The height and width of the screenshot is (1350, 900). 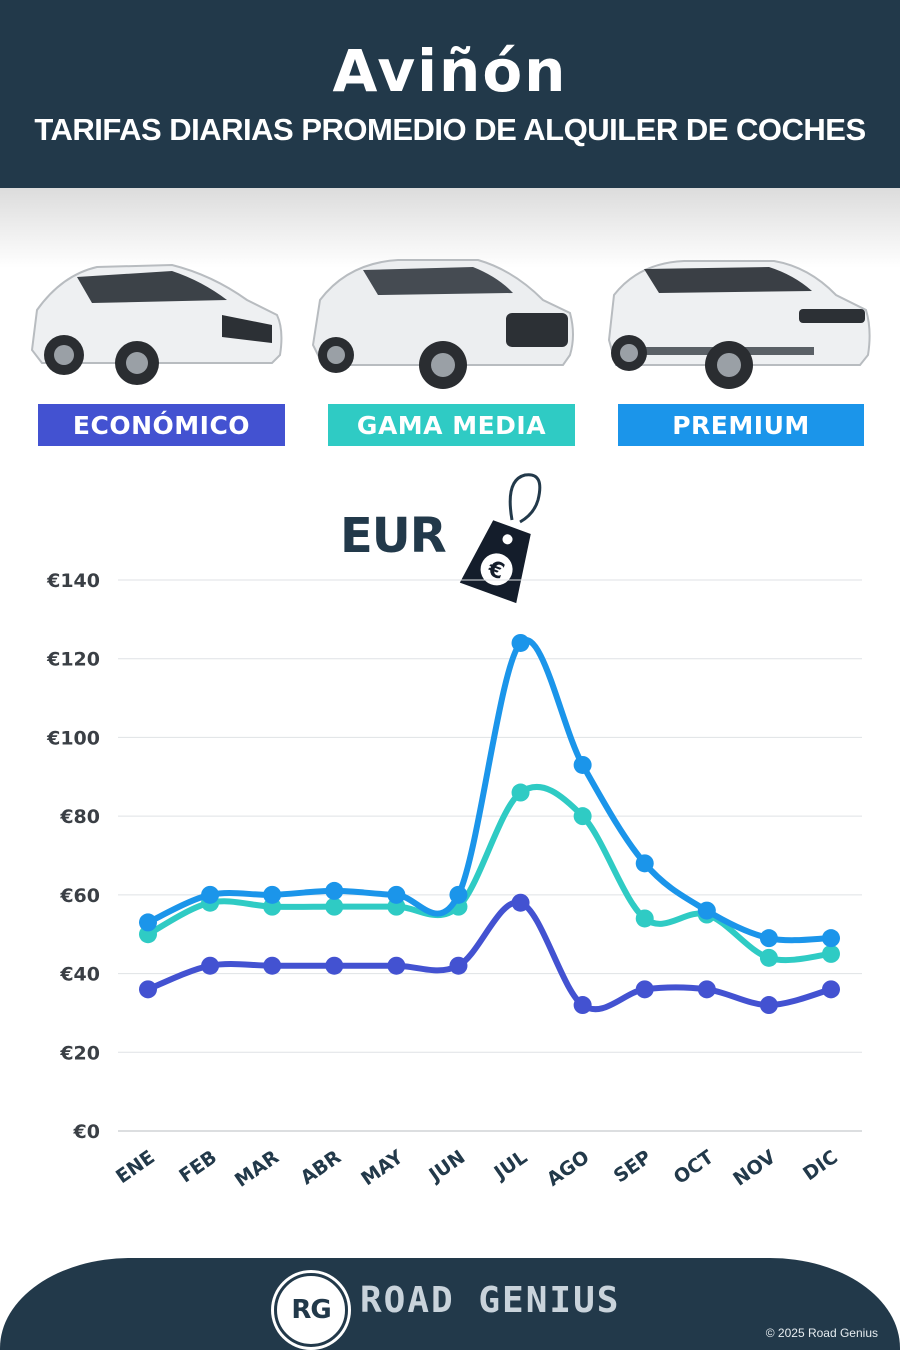 What do you see at coordinates (79, 817) in the screenshot?
I see `y-tick-label: €80` at bounding box center [79, 817].